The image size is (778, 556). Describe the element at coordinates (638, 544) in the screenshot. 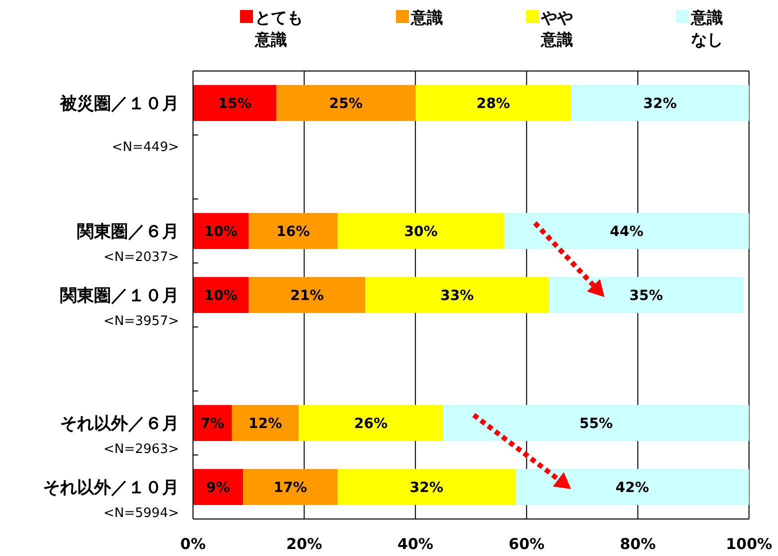

I see `x-tick-label: 80%` at that location.